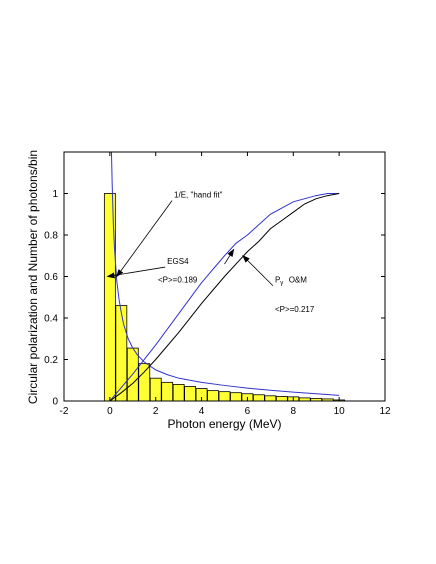  Describe the element at coordinates (51, 236) in the screenshot. I see `y-tick-label: 0.8` at that location.